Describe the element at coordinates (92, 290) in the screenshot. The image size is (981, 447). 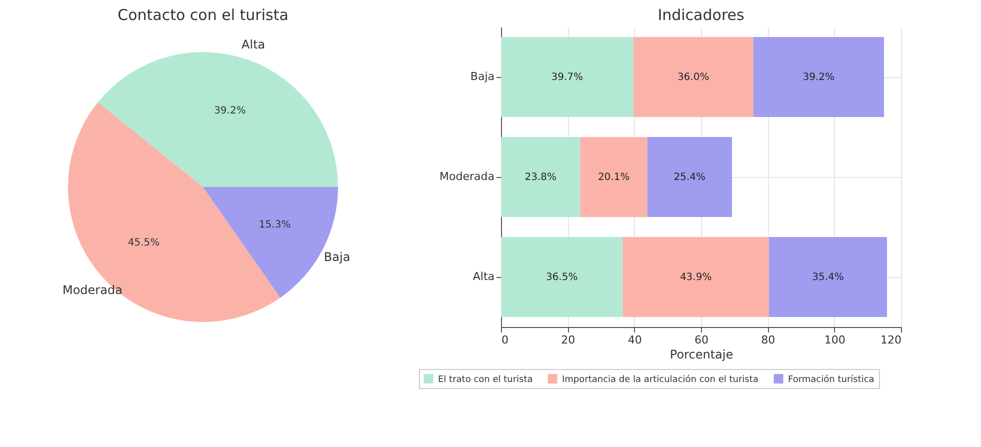
I see `slice-label: Moderada` at that location.